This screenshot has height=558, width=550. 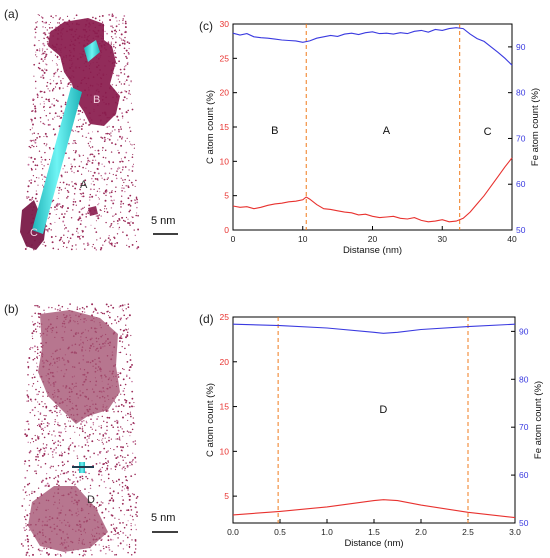 I want to click on x-tick-label: 0.5, so click(x=280, y=532).